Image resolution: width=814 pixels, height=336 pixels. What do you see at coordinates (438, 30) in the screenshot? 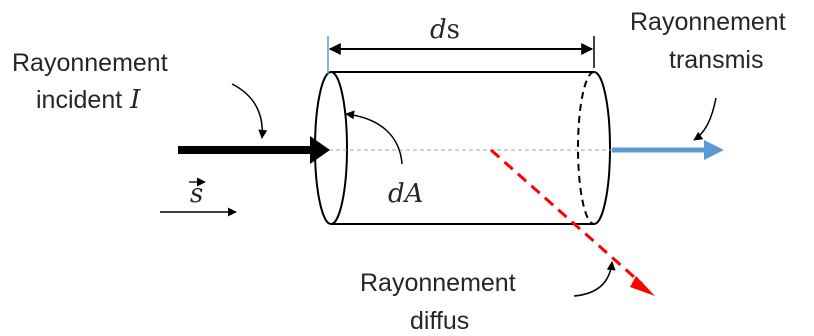
I see `dimension-d: d` at bounding box center [438, 30].